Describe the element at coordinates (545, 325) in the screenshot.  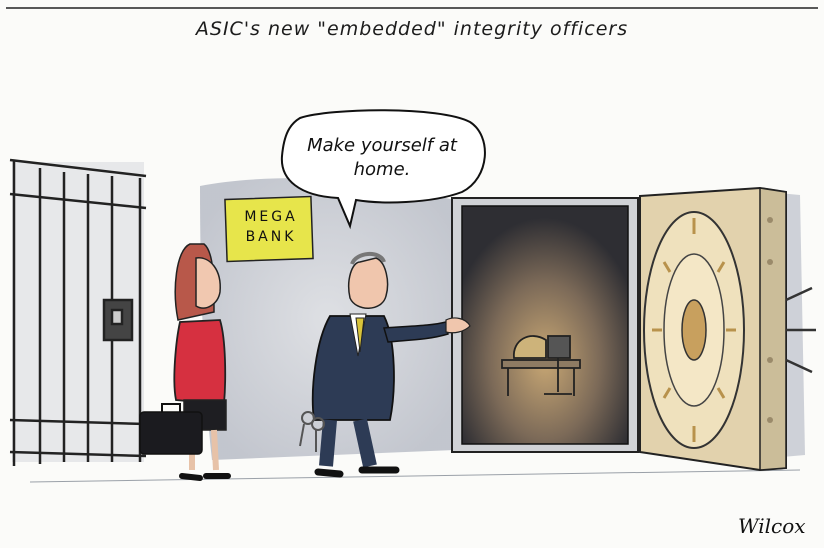
I see `vault-interior` at that location.